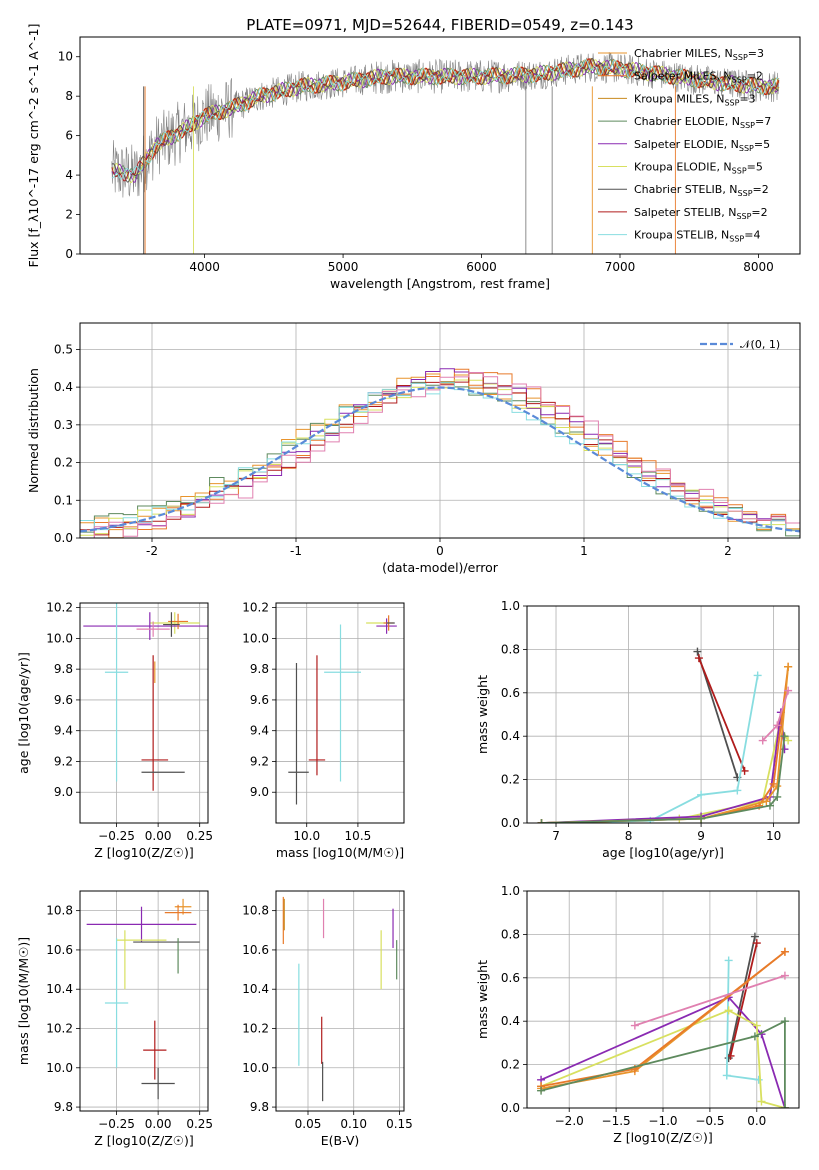 The height and width of the screenshot is (1170, 819). Describe the element at coordinates (584, 551) in the screenshot. I see `x-tick-label: 1` at that location.